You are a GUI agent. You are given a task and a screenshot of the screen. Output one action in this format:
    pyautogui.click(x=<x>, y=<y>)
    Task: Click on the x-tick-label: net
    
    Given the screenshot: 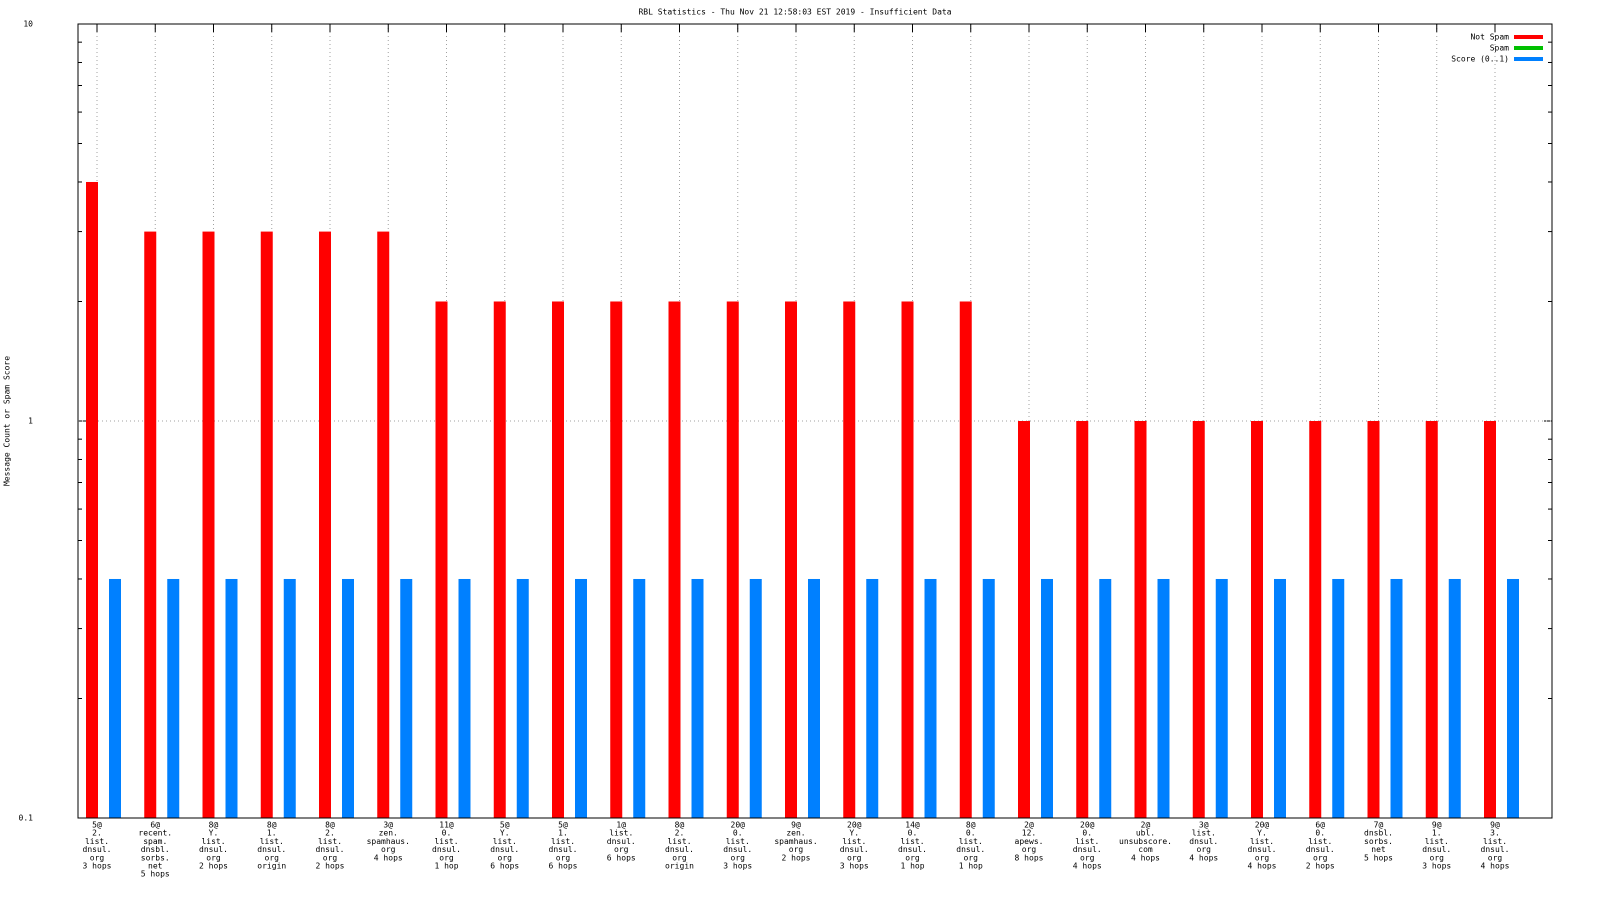 What is the action you would take?
    pyautogui.click(x=1378, y=849)
    